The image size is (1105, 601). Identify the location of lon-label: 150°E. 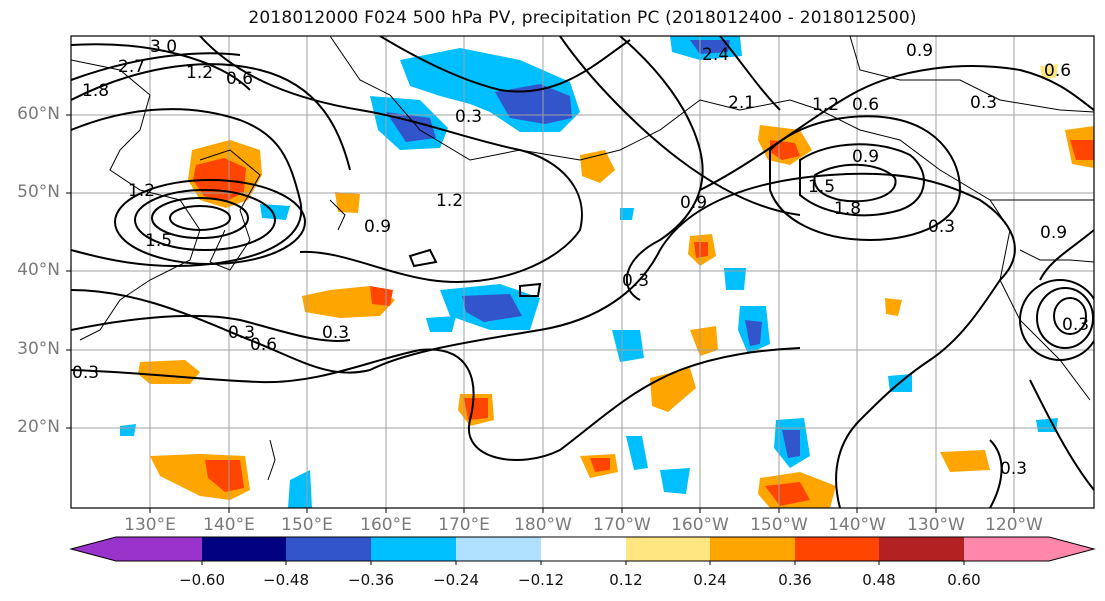
(307, 525).